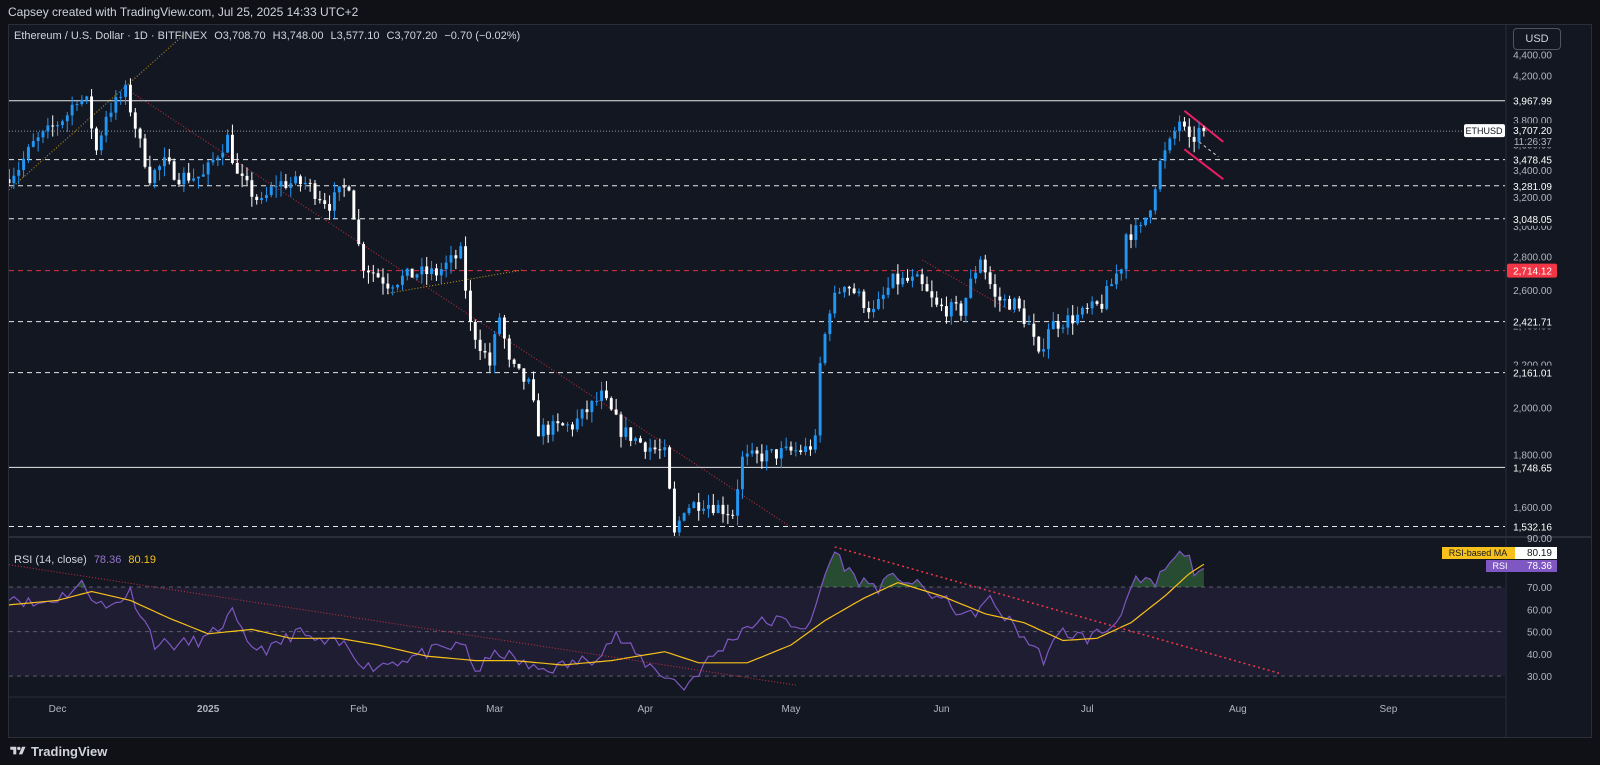 Image resolution: width=1600 pixels, height=765 pixels. I want to click on level-price-label: 3,478.45, so click(1532, 161).